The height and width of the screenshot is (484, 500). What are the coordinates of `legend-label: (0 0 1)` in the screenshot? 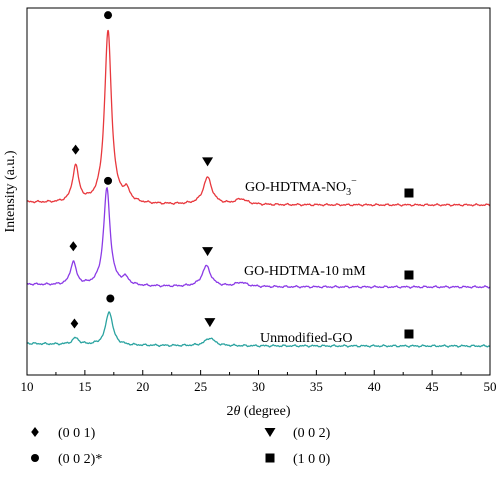 It's located at (77, 433).